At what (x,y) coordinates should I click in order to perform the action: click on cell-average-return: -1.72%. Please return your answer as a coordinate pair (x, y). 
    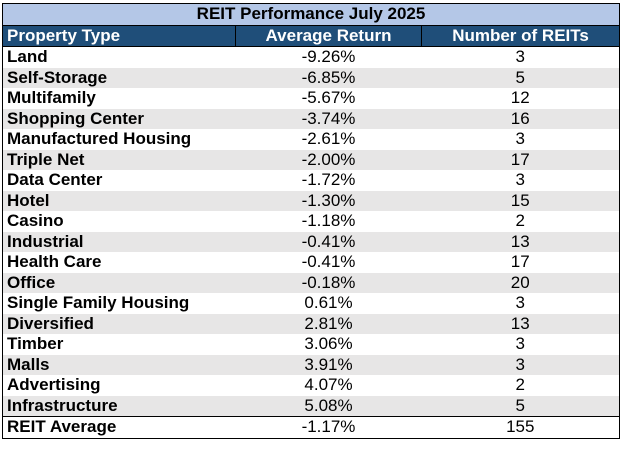
    Looking at the image, I should click on (328, 180).